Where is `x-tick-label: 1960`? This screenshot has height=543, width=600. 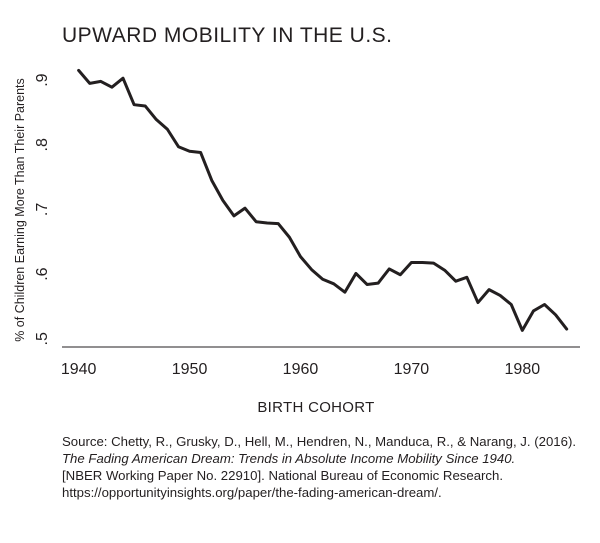 x-tick-label: 1960 is located at coordinates (301, 369).